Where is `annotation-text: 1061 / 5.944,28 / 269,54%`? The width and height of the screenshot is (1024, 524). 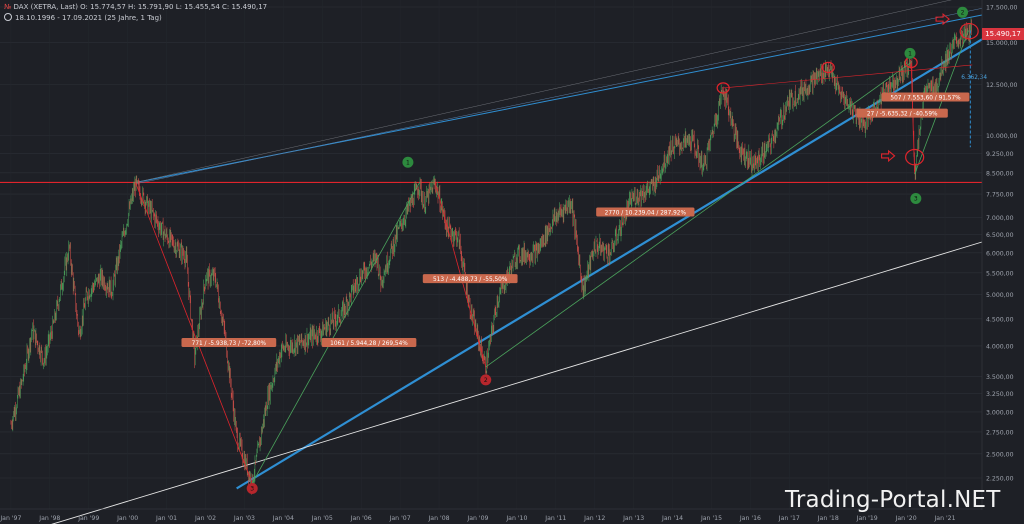
annotation-text: 1061 / 5.944,28 / 269,54% is located at coordinates (369, 344).